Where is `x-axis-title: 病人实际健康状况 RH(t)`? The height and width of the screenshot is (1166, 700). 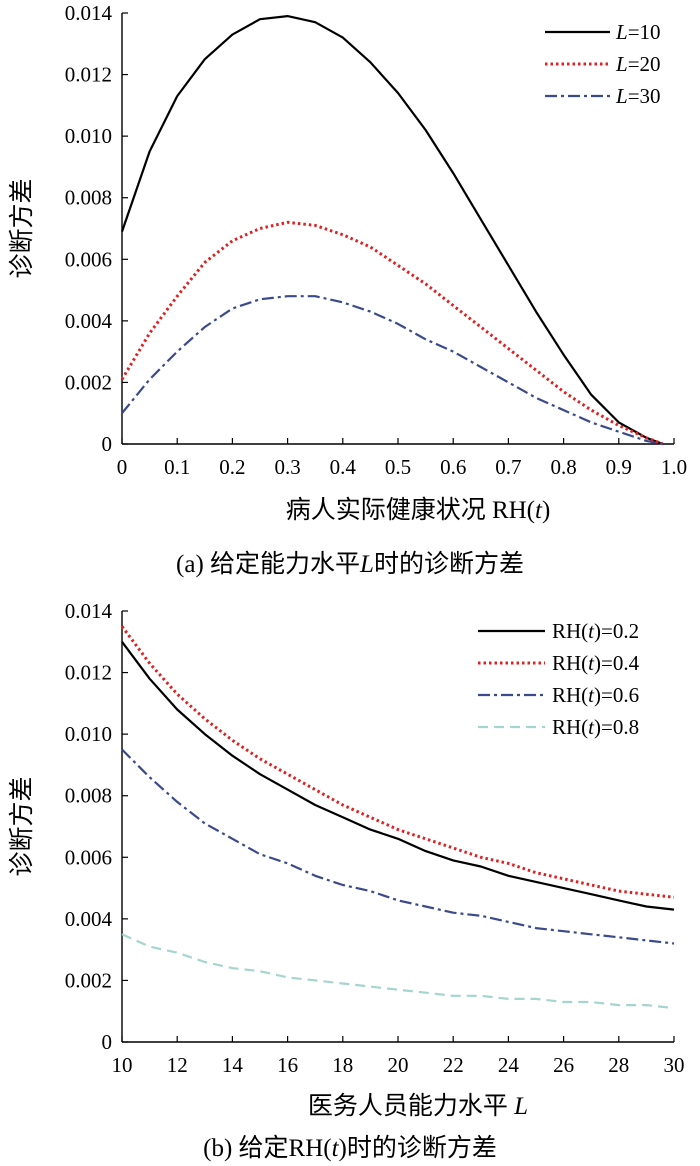 x-axis-title: 病人实际健康状况 RH(t) is located at coordinates (418, 510).